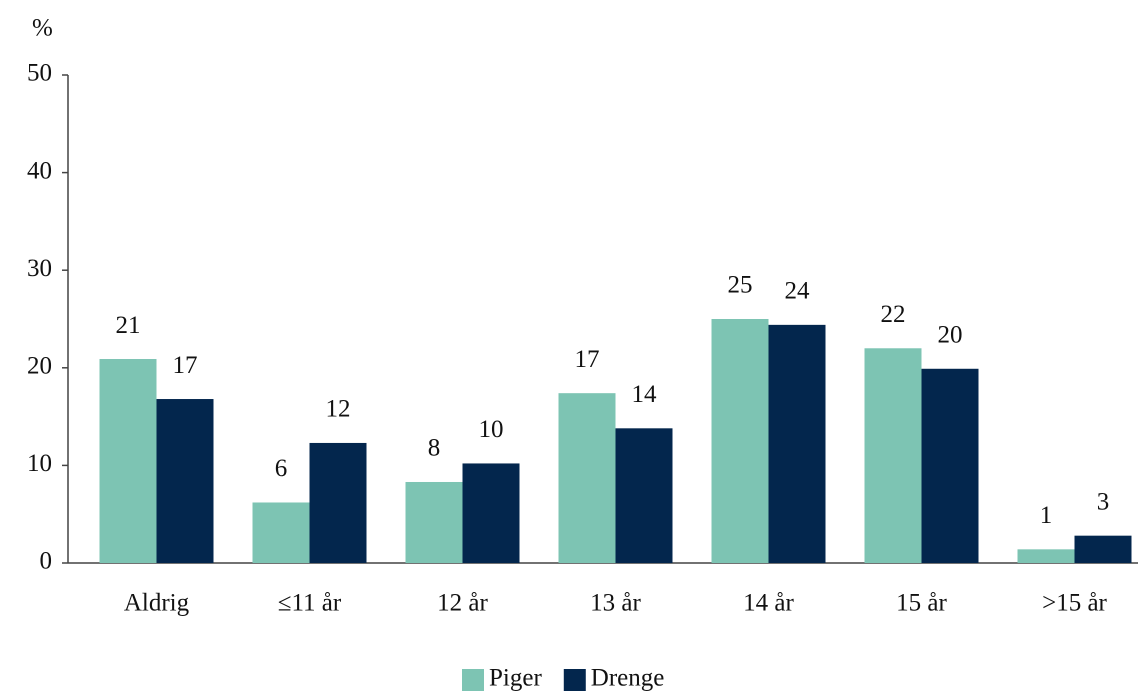 The image size is (1138, 698). I want to click on value-label: 1, so click(1046, 515).